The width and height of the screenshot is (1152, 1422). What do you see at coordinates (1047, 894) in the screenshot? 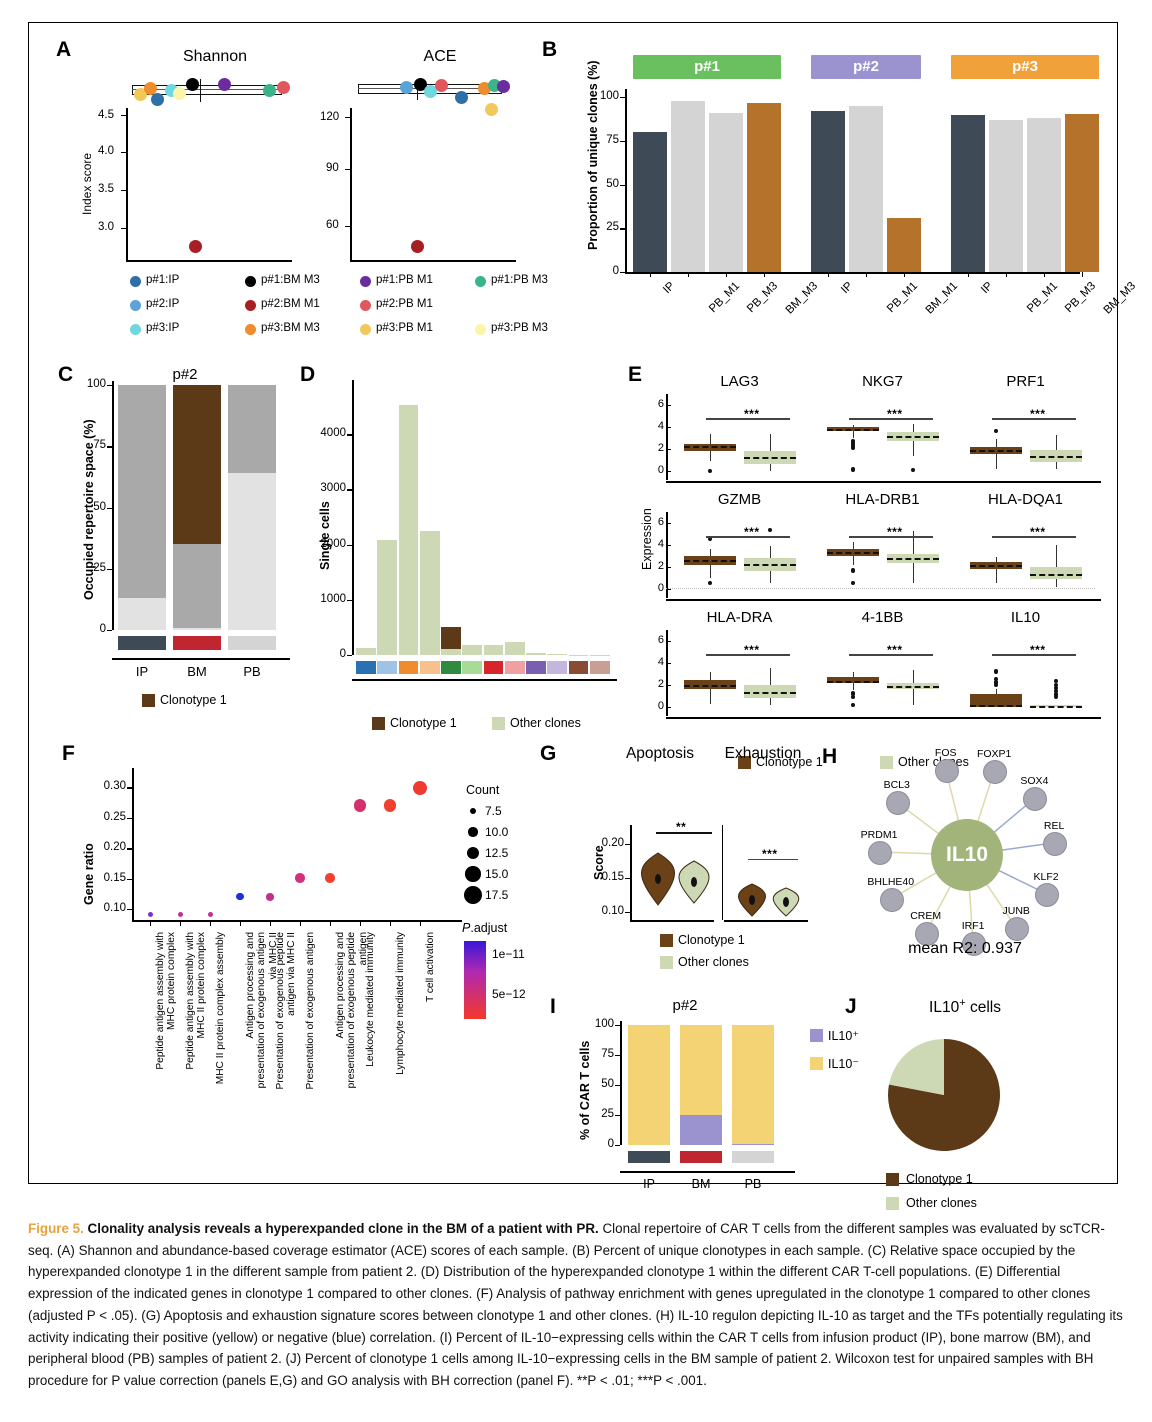
I see `panel-h-node-KLF2` at bounding box center [1047, 894].